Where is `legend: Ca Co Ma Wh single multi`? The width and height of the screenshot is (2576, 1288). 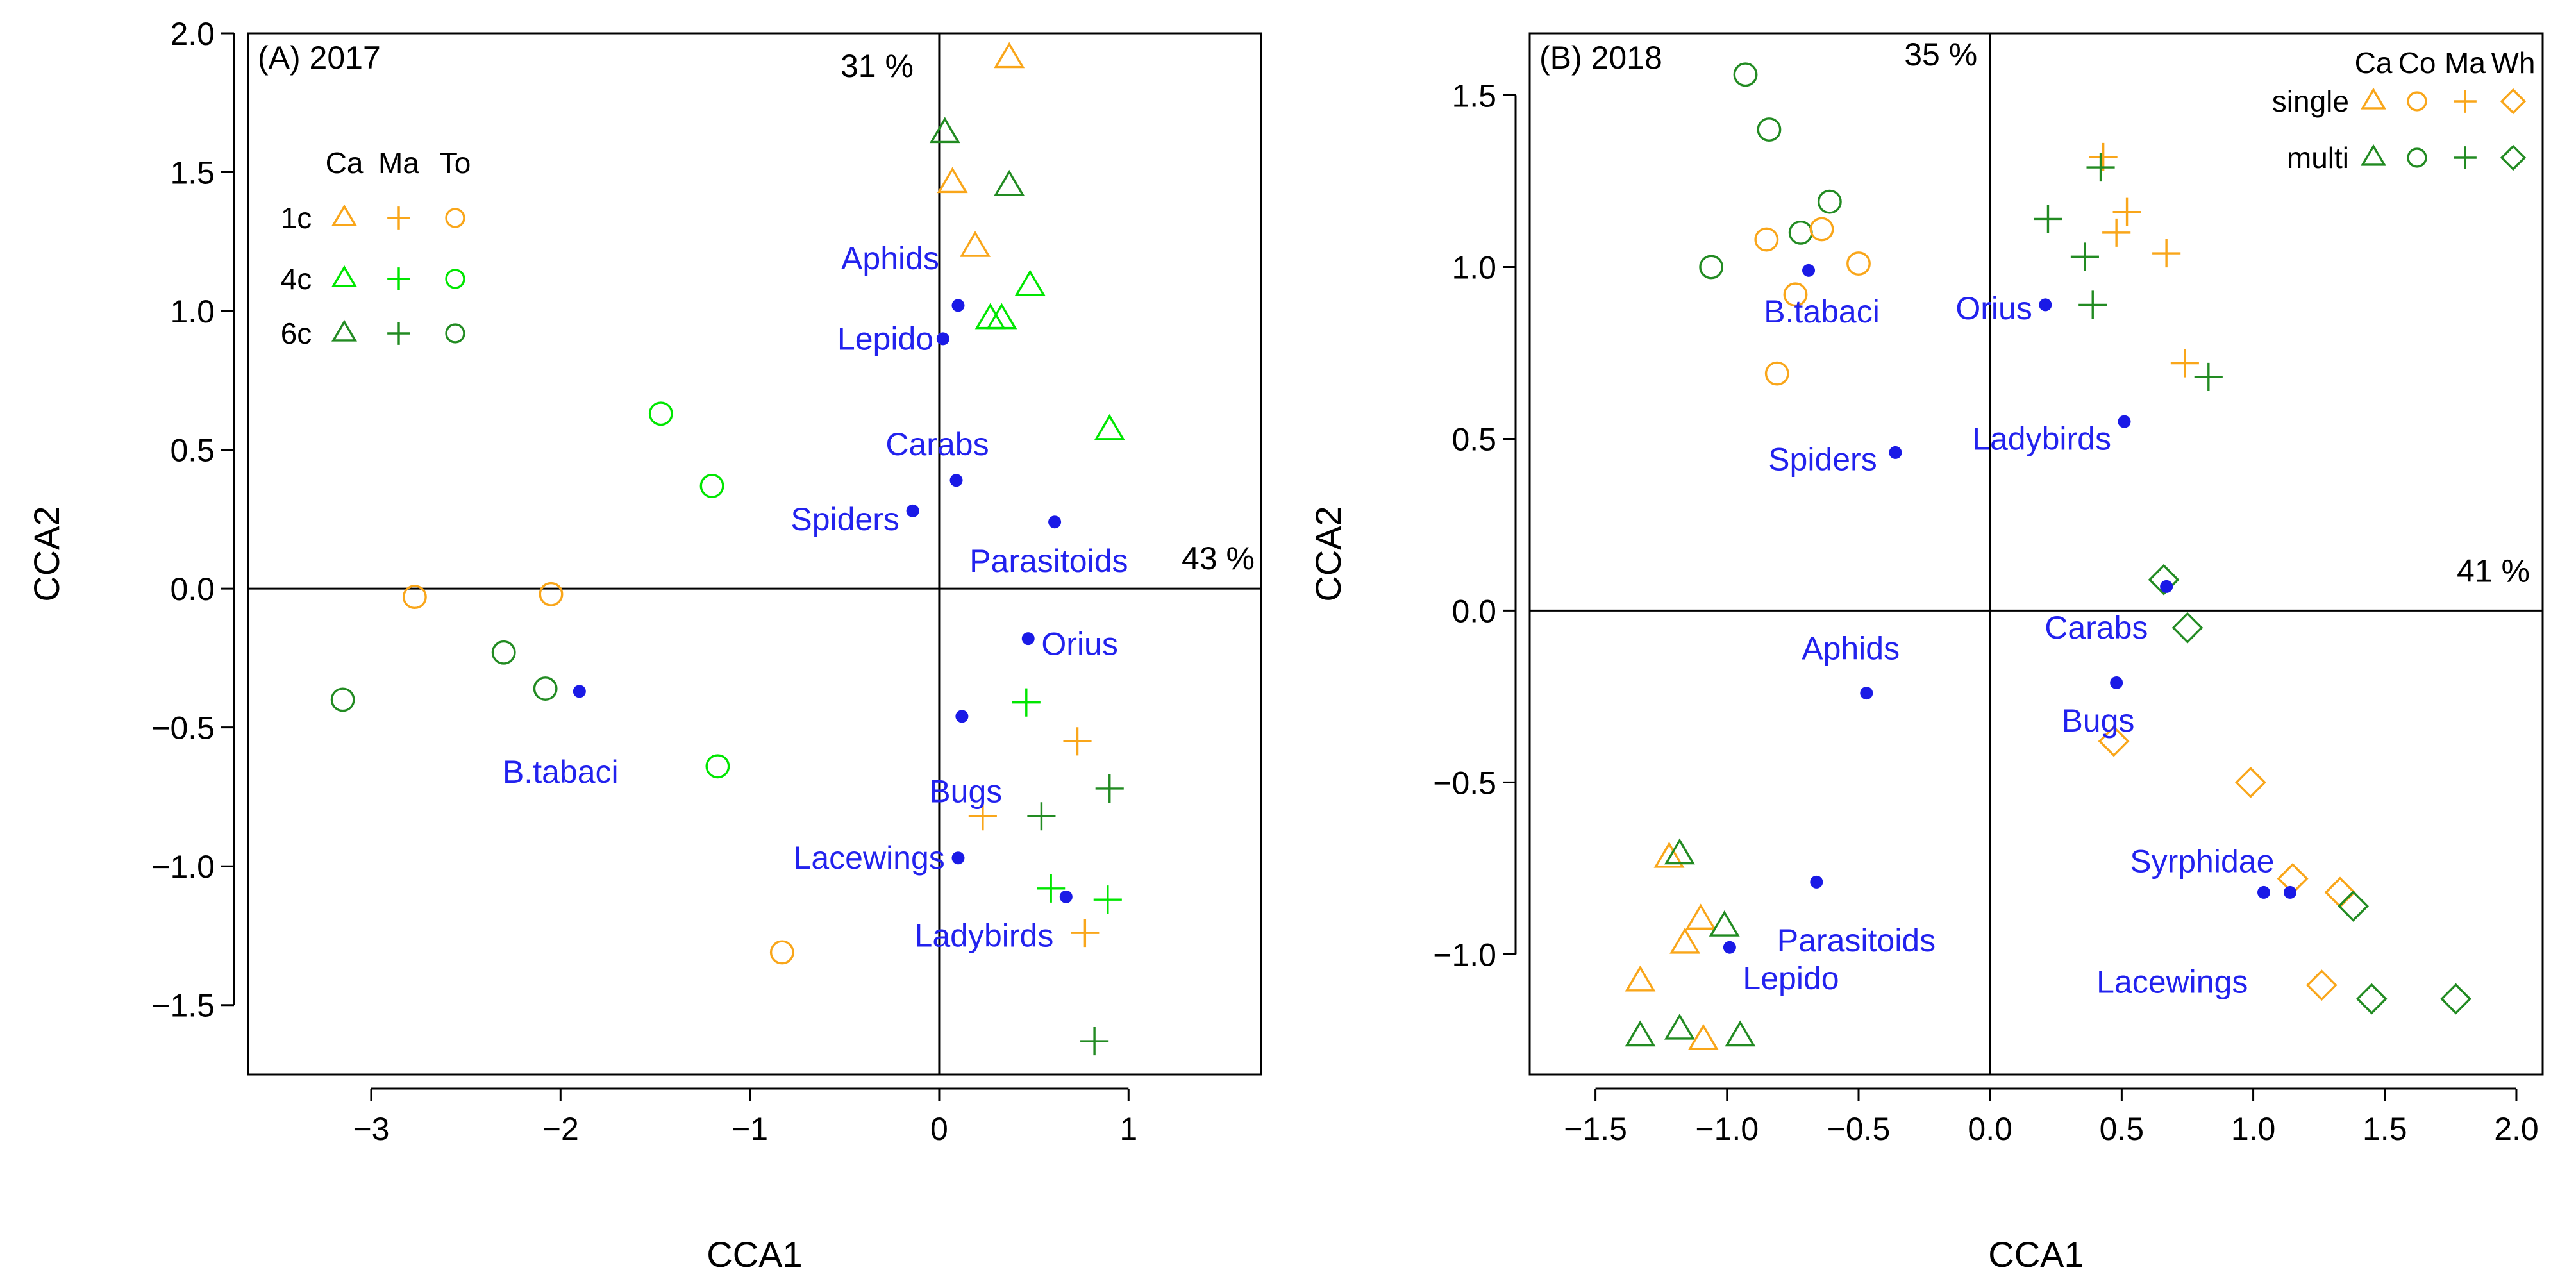
legend: Ca Co Ma Wh single multi is located at coordinates (2404, 110).